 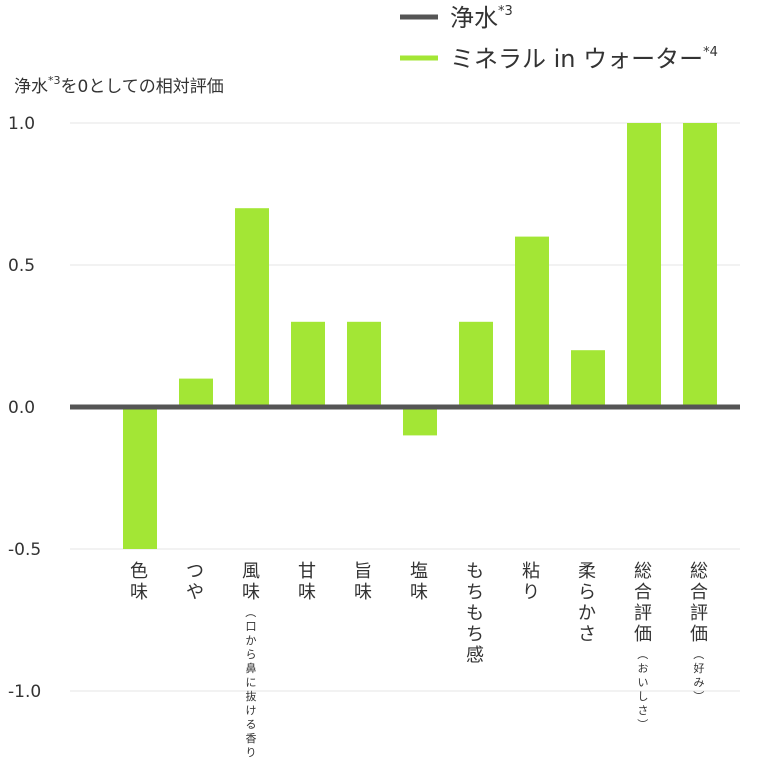 I want to click on x-label-char: 風, so click(x=251, y=571).